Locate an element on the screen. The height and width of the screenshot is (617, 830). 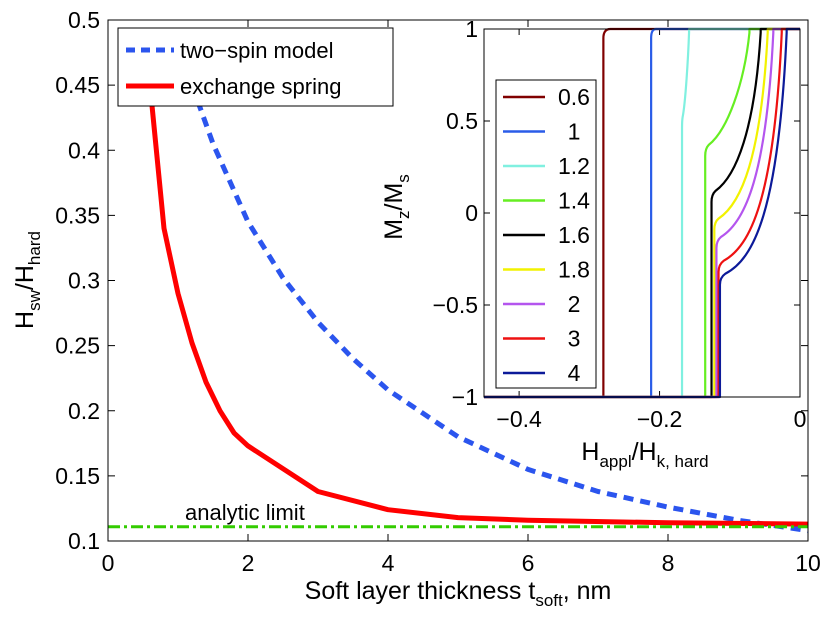
main-xtick-label: 2 is located at coordinates (248, 563).